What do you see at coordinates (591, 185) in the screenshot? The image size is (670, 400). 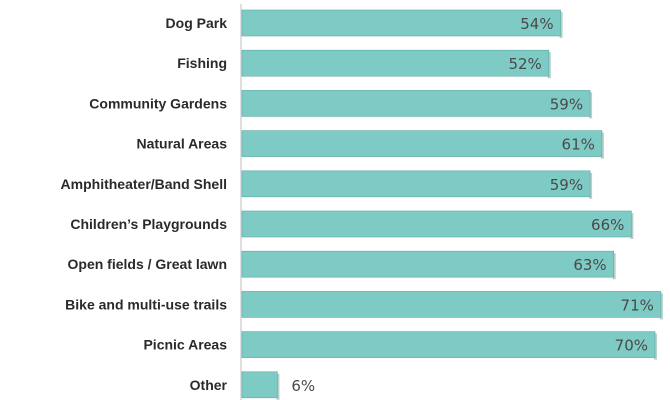 I see `bar-shadow-amphitheater-band-shell` at bounding box center [591, 185].